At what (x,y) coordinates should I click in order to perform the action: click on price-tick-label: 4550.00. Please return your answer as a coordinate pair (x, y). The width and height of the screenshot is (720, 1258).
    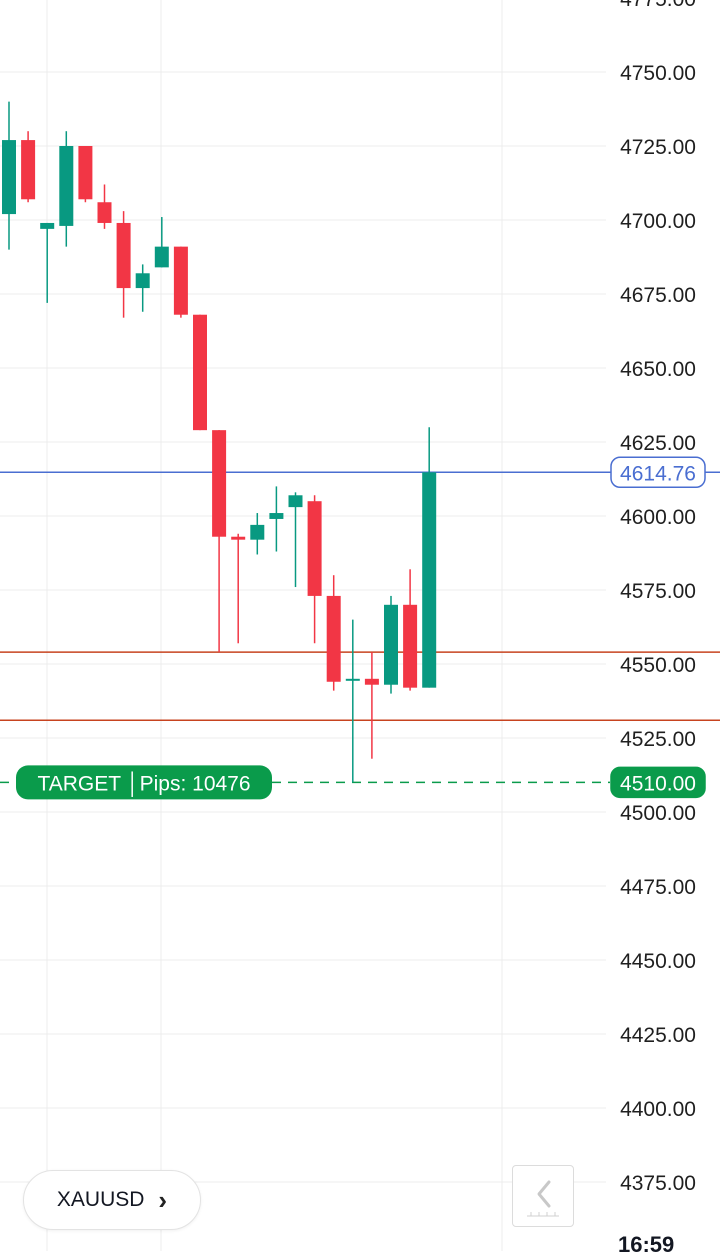
    Looking at the image, I should click on (658, 665).